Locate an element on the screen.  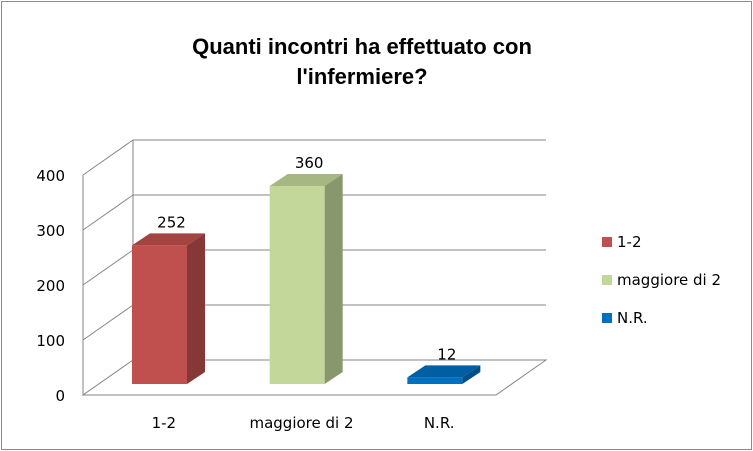
x-axis-labels: 1-2 maggiore di 2 N.R. is located at coordinates (303, 423).